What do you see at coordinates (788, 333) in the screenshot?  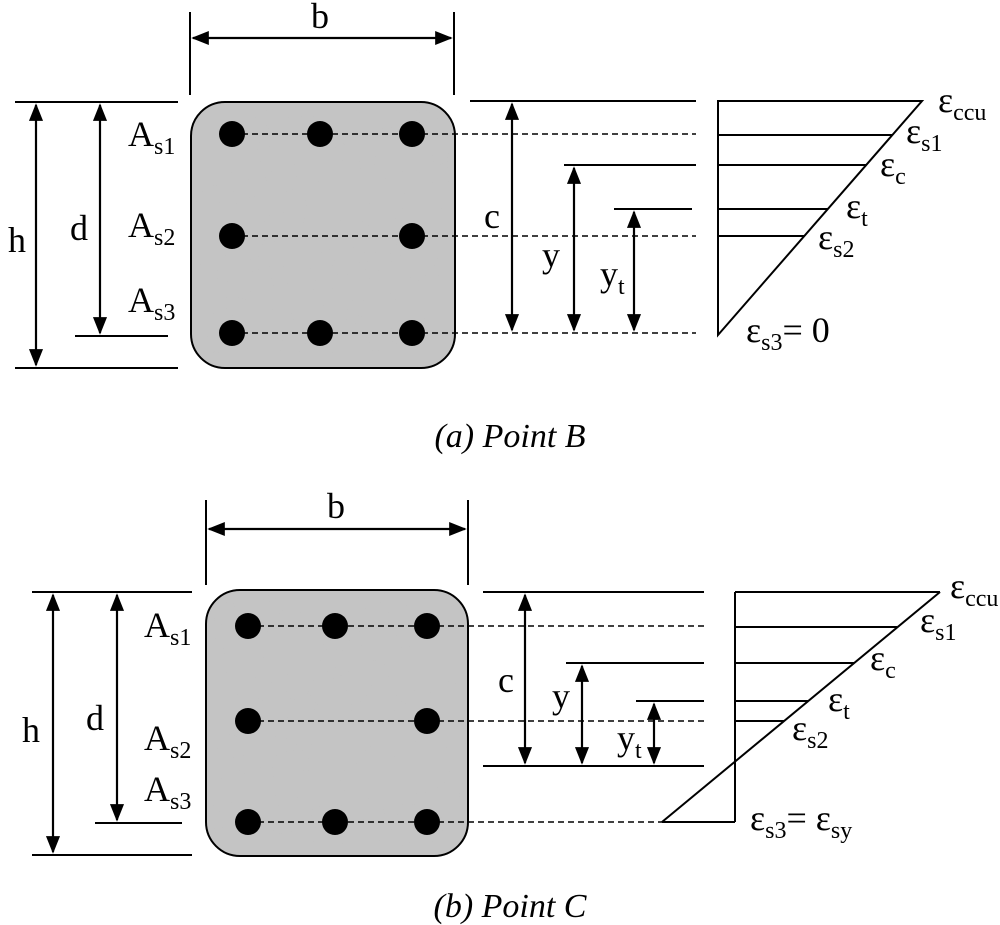 I see `strain-label-s3: εs3= 0` at bounding box center [788, 333].